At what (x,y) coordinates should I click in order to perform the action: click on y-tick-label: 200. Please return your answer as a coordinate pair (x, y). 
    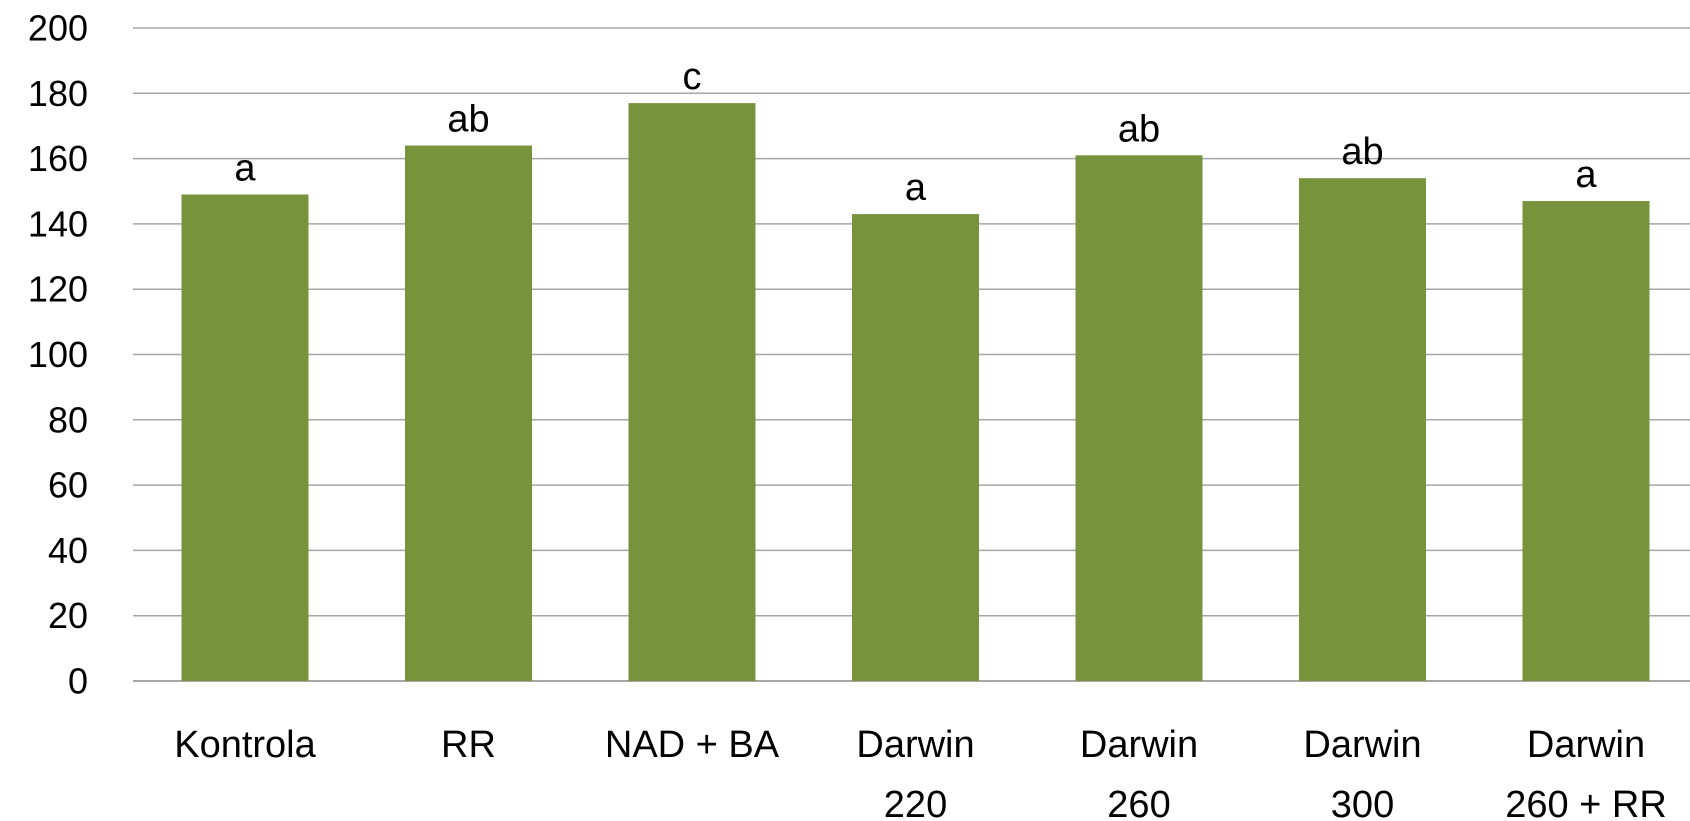
    Looking at the image, I should click on (58, 28).